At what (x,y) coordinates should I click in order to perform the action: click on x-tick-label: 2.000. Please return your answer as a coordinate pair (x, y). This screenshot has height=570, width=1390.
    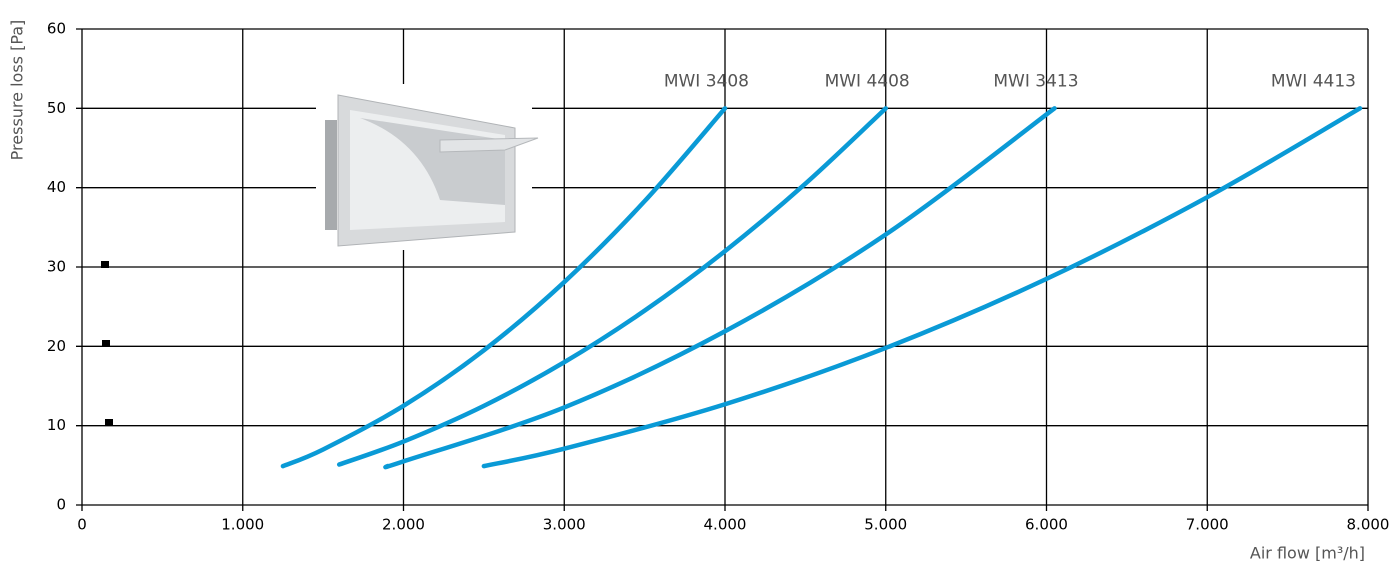
    Looking at the image, I should click on (403, 525).